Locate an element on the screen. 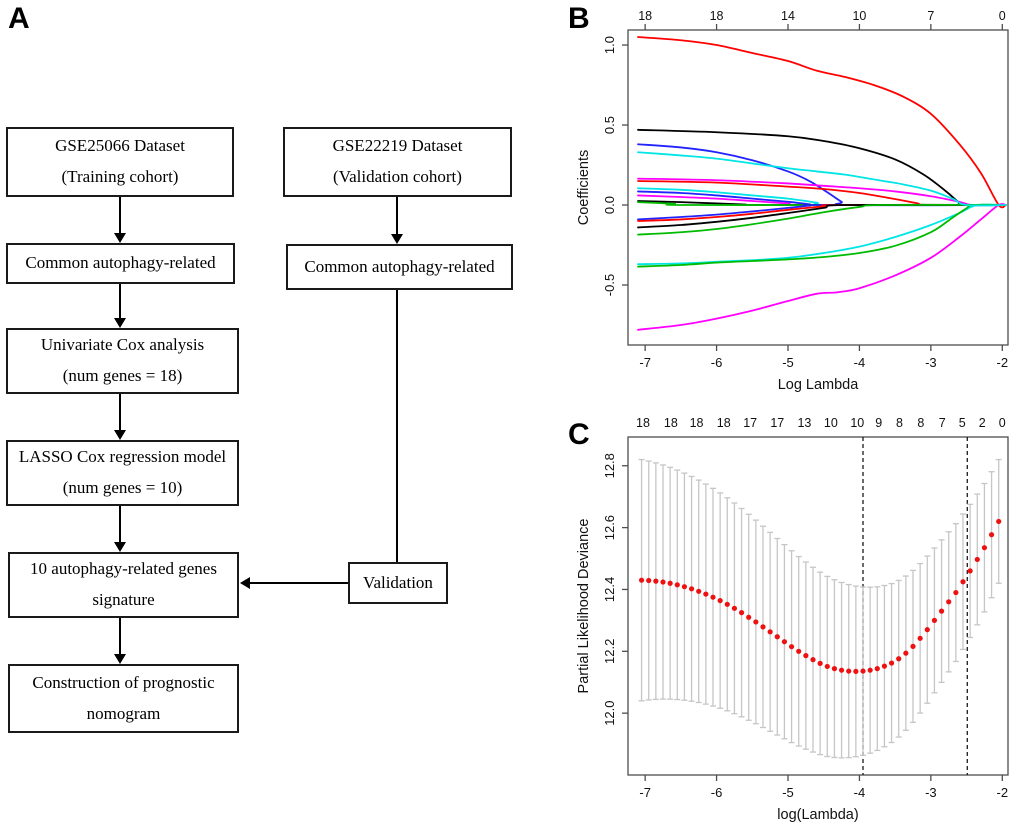  flow-box-validation: Validation is located at coordinates (398, 583).